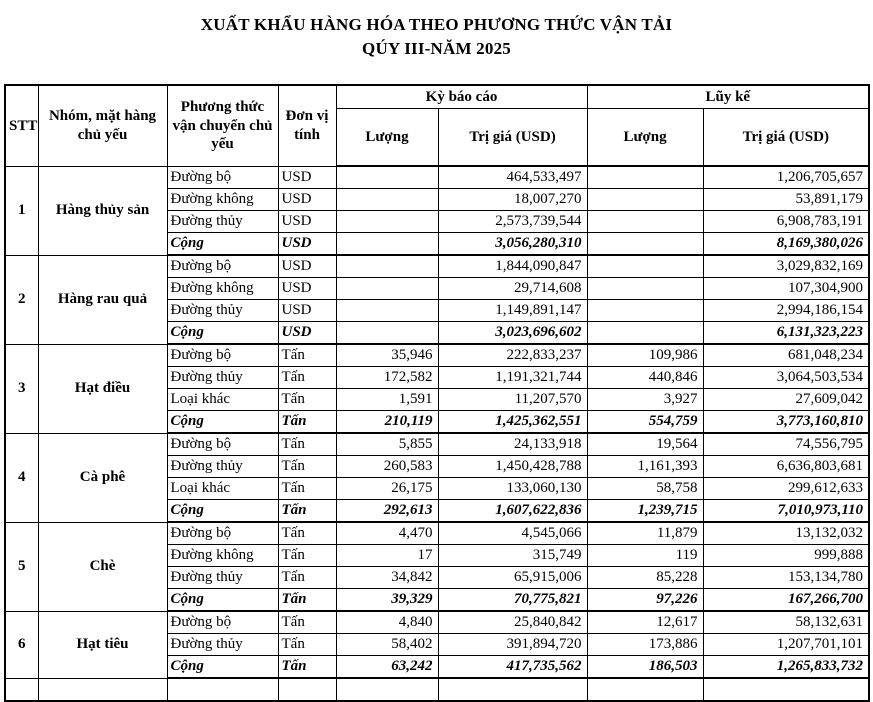 The height and width of the screenshot is (702, 873). Describe the element at coordinates (387, 622) in the screenshot. I see `period-quantity: 4,840` at that location.